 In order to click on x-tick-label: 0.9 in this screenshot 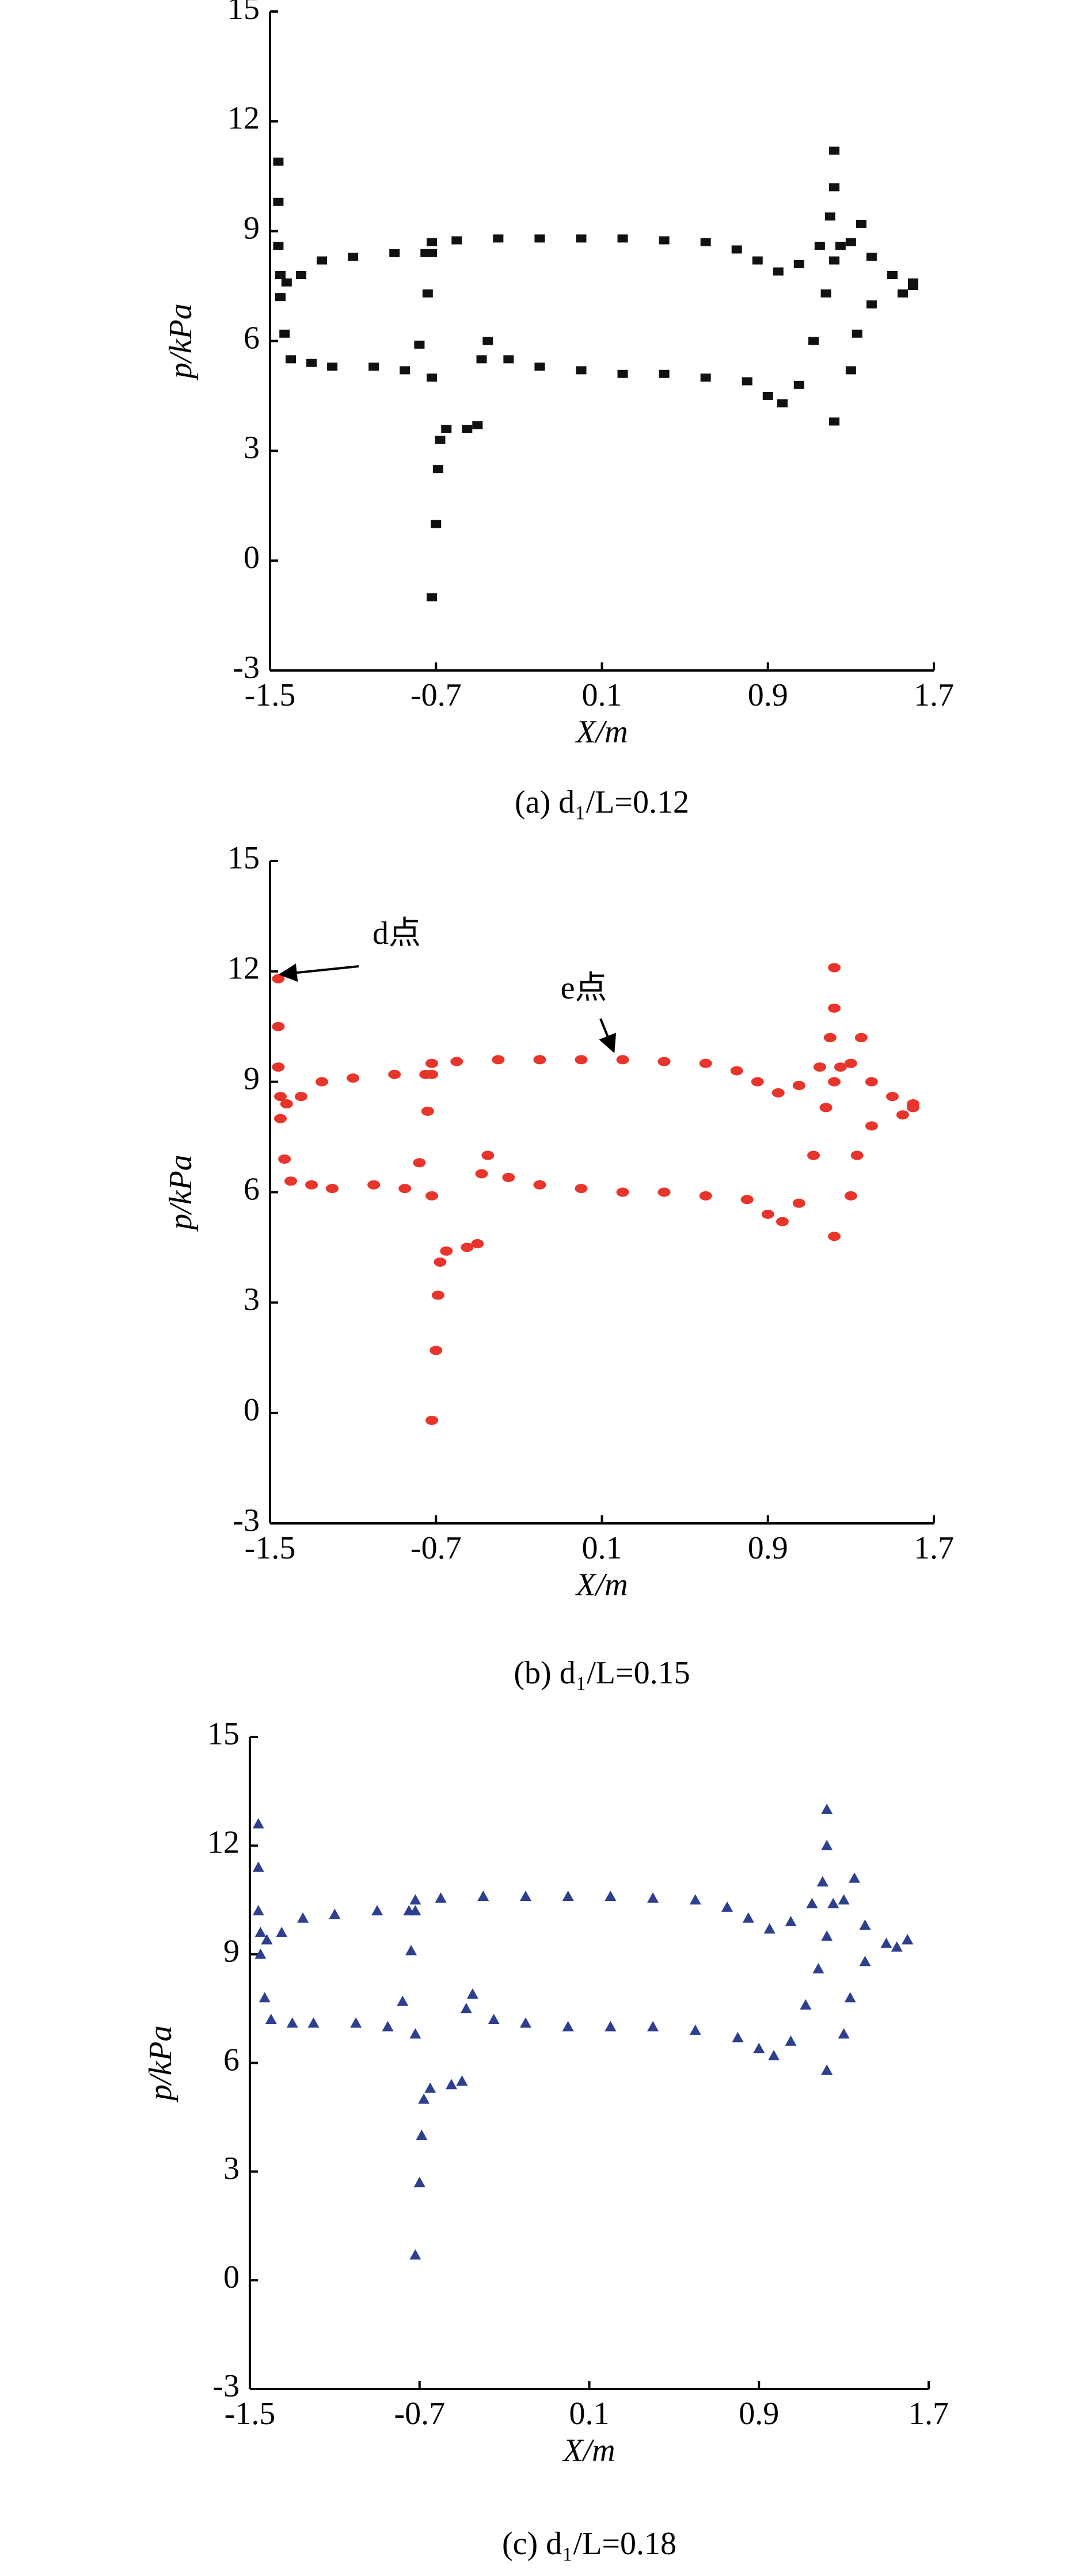, I will do `click(759, 2414)`.